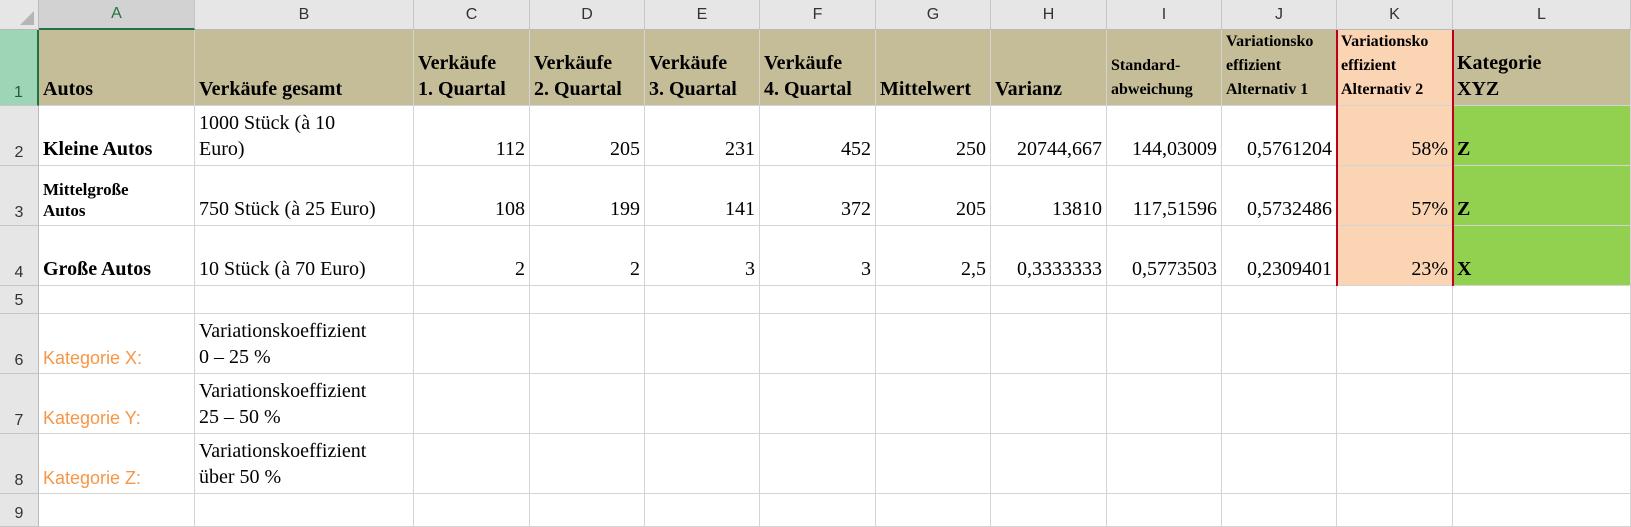  What do you see at coordinates (587, 136) in the screenshot?
I see `cell-d2: 205` at bounding box center [587, 136].